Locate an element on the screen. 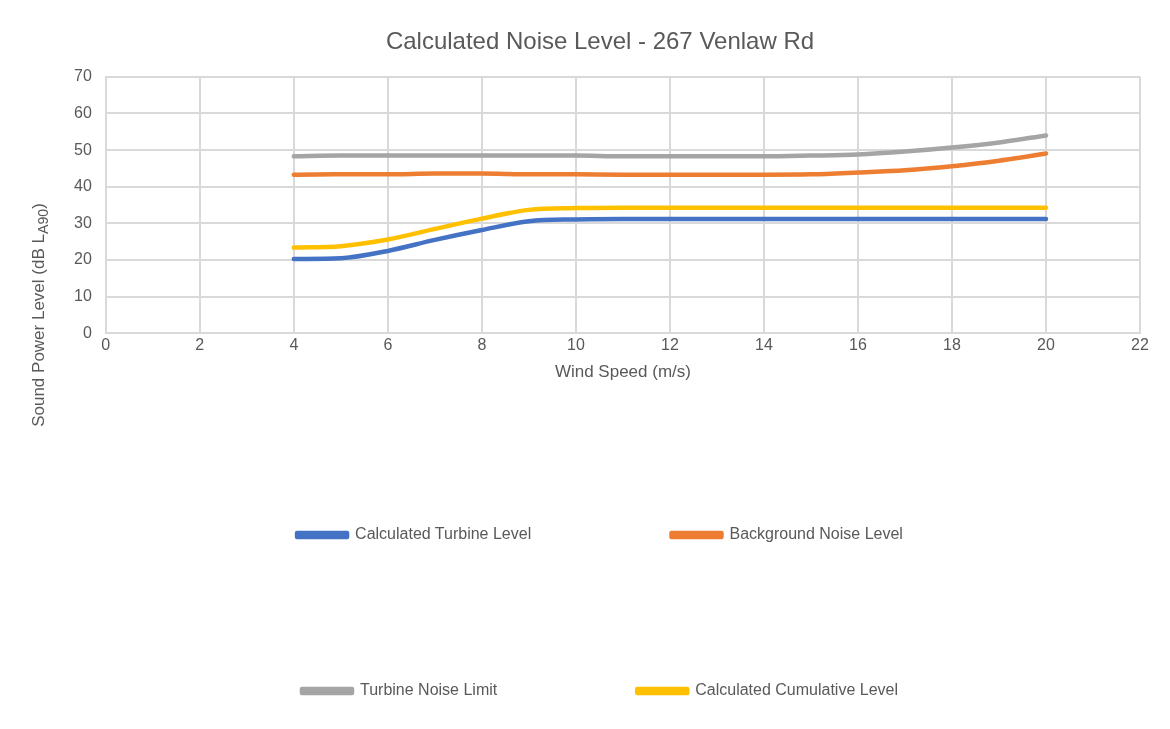 The width and height of the screenshot is (1170, 729). x-tick-label: 6 is located at coordinates (388, 345).